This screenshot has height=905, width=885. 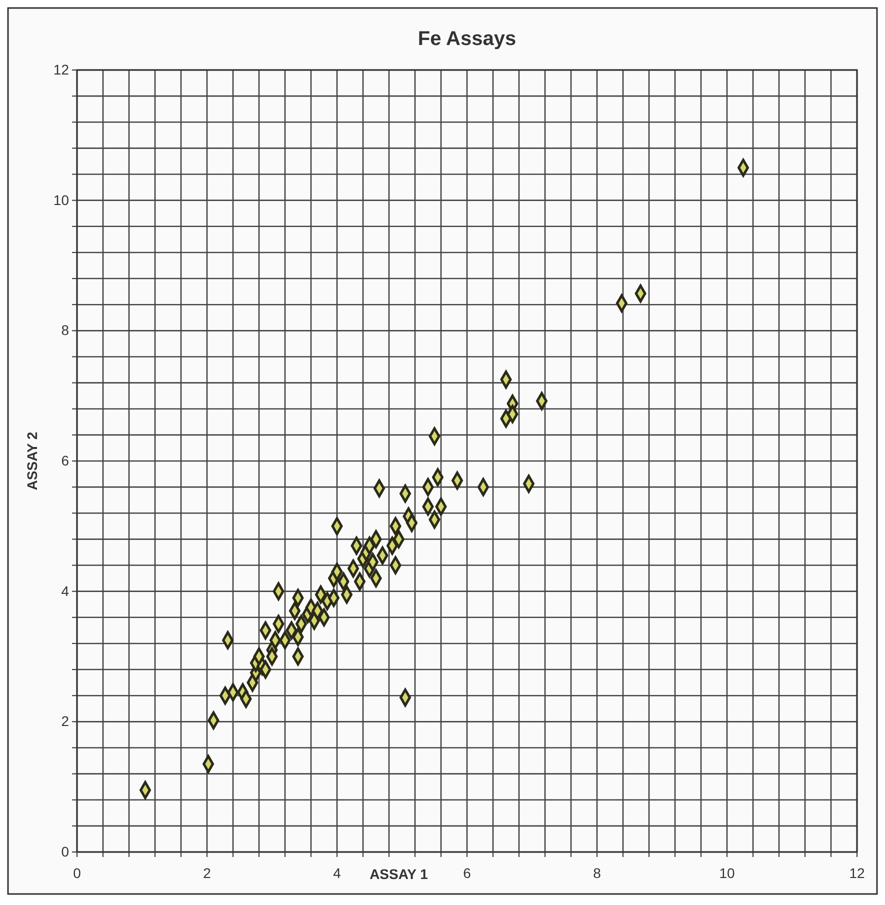 What do you see at coordinates (65, 590) in the screenshot?
I see `y-tick-label: 4` at bounding box center [65, 590].